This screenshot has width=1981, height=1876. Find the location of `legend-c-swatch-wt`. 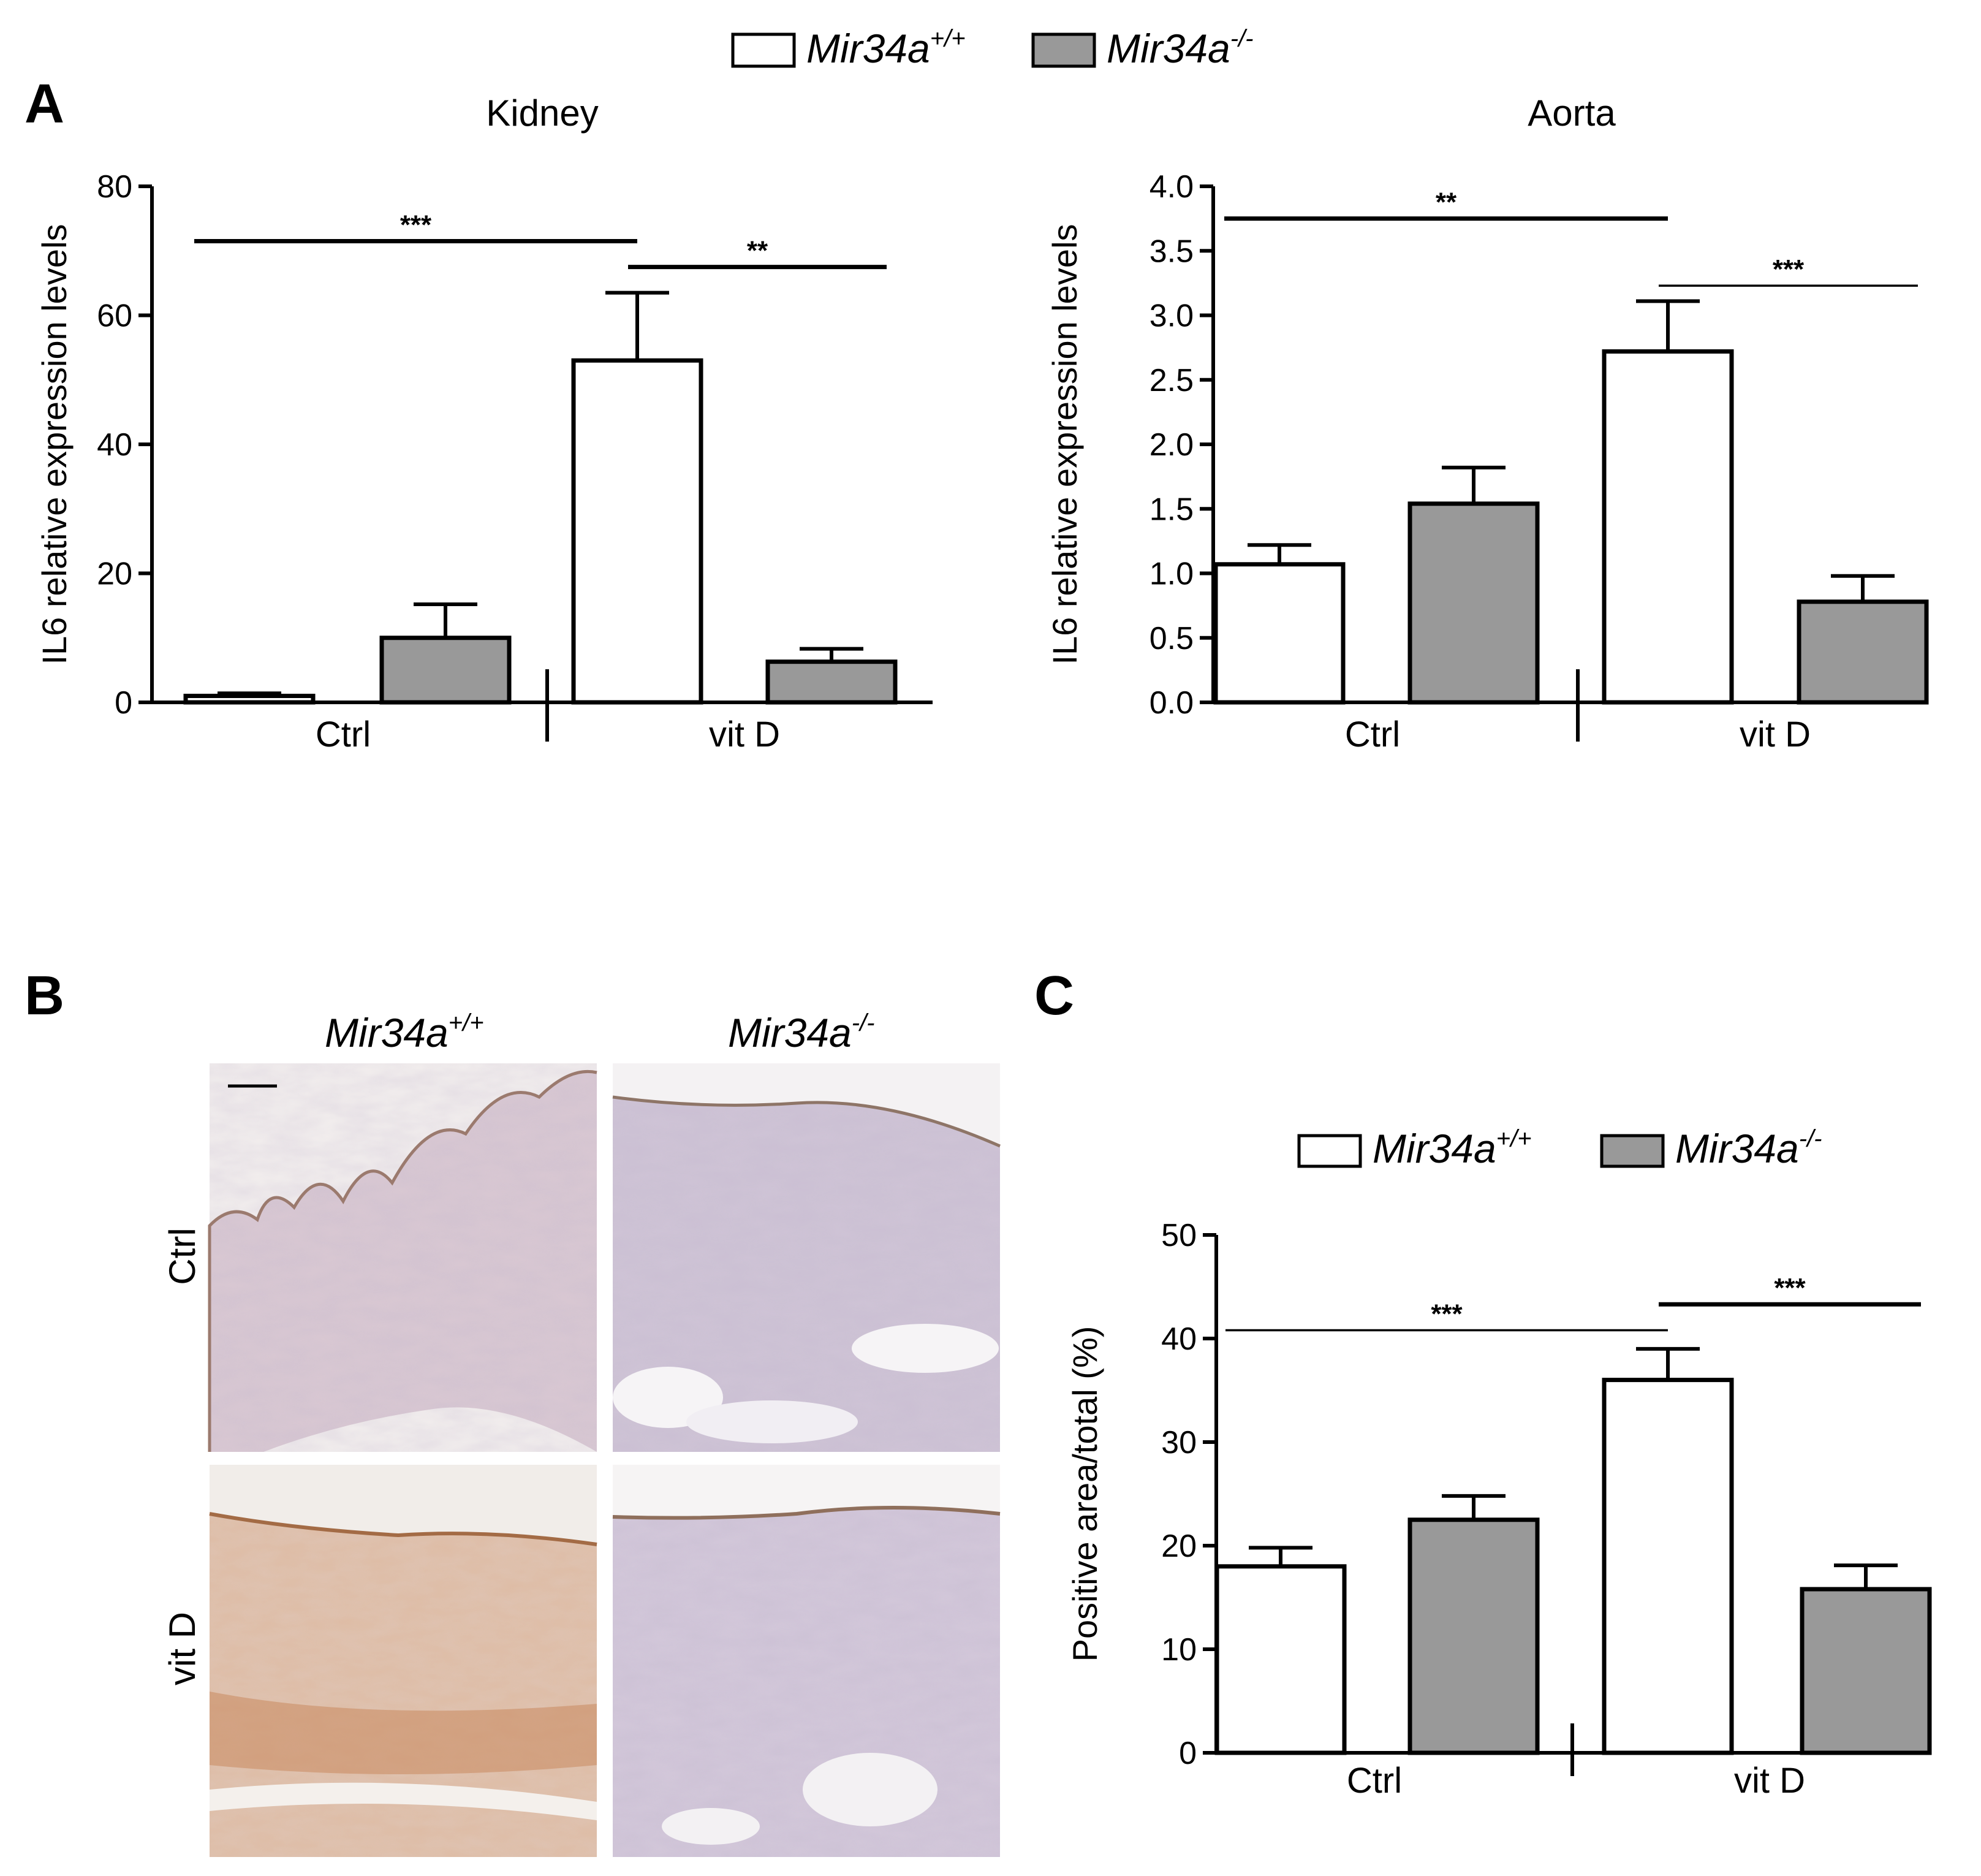

legend-c-swatch-wt is located at coordinates (1329, 1151).